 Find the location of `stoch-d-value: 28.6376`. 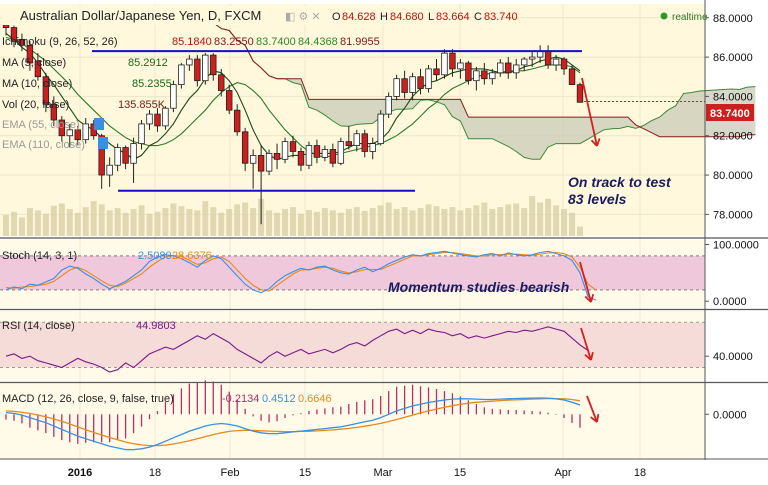

stoch-d-value: 28.6376 is located at coordinates (192, 256).